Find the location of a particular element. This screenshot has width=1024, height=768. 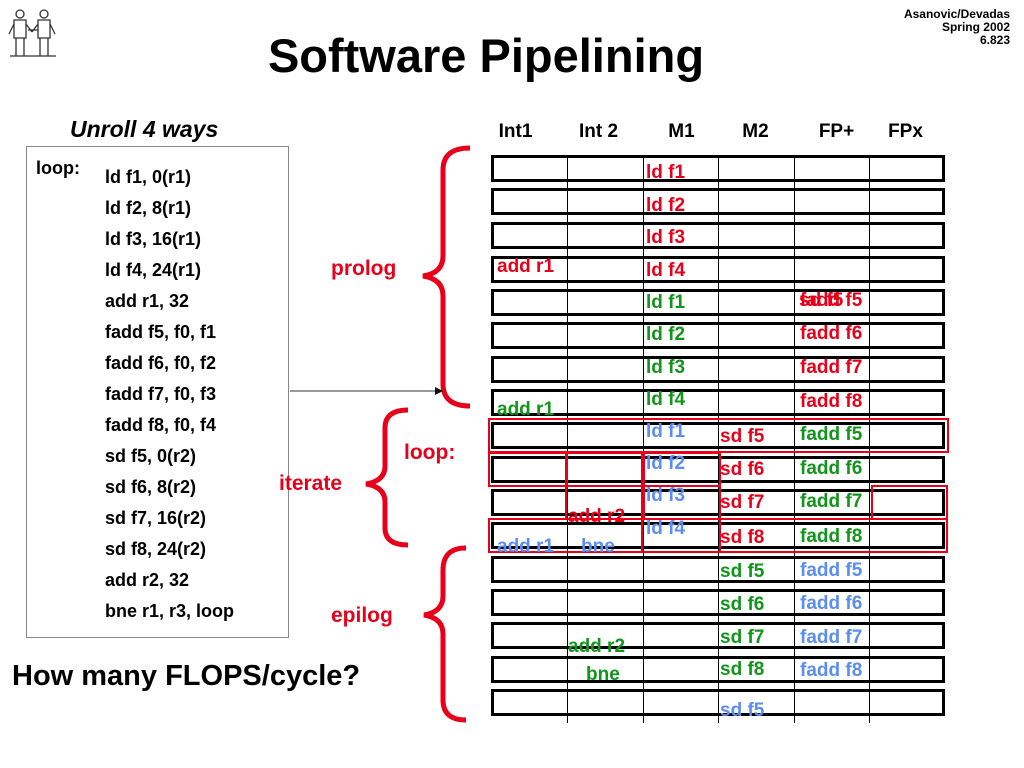

op-text: fadd f5 is located at coordinates (831, 300).